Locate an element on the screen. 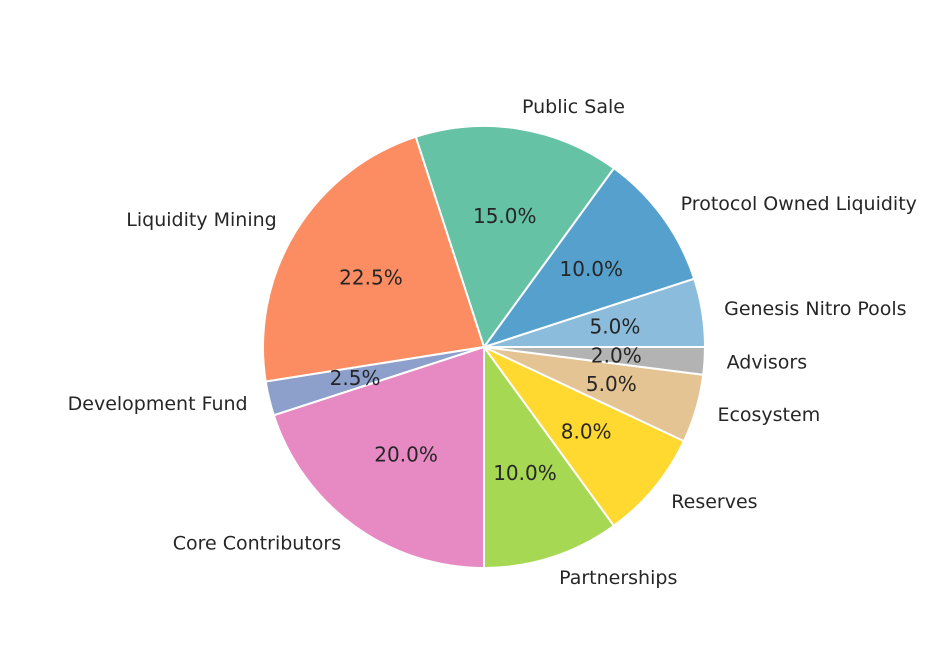 The height and width of the screenshot is (670, 940). pie-slice-partnerships is located at coordinates (549, 456).